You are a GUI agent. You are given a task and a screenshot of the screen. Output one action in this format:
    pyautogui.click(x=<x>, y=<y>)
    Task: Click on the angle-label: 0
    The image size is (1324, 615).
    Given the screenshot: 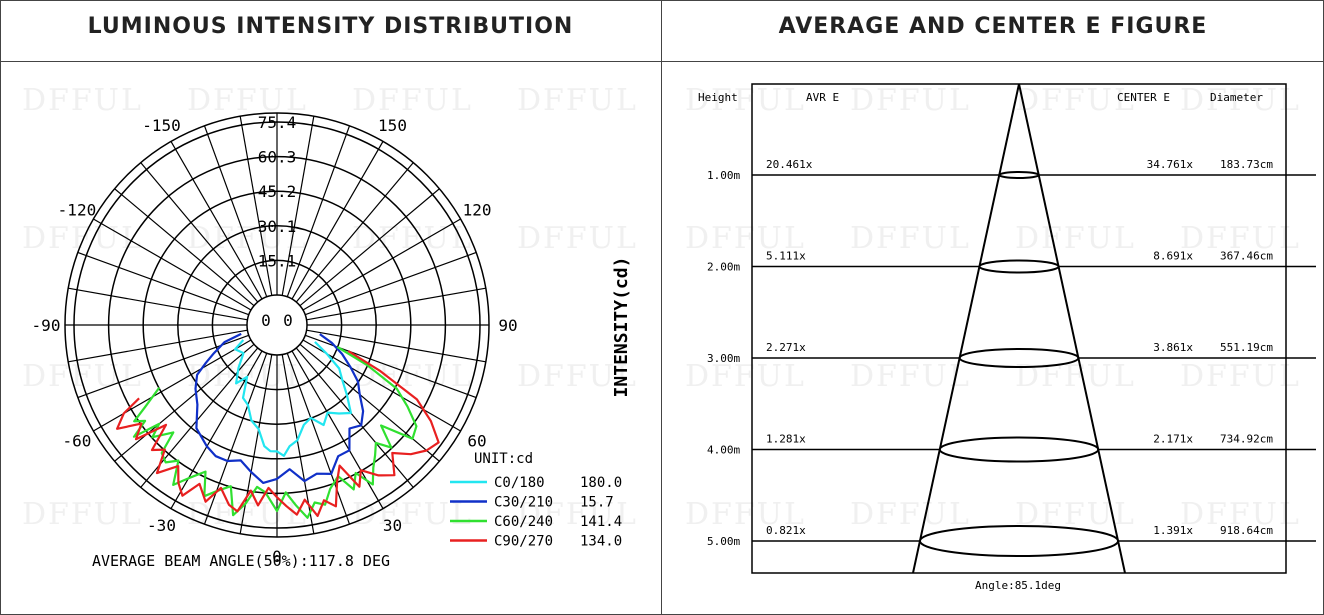 What is the action you would take?
    pyautogui.click(x=277, y=556)
    